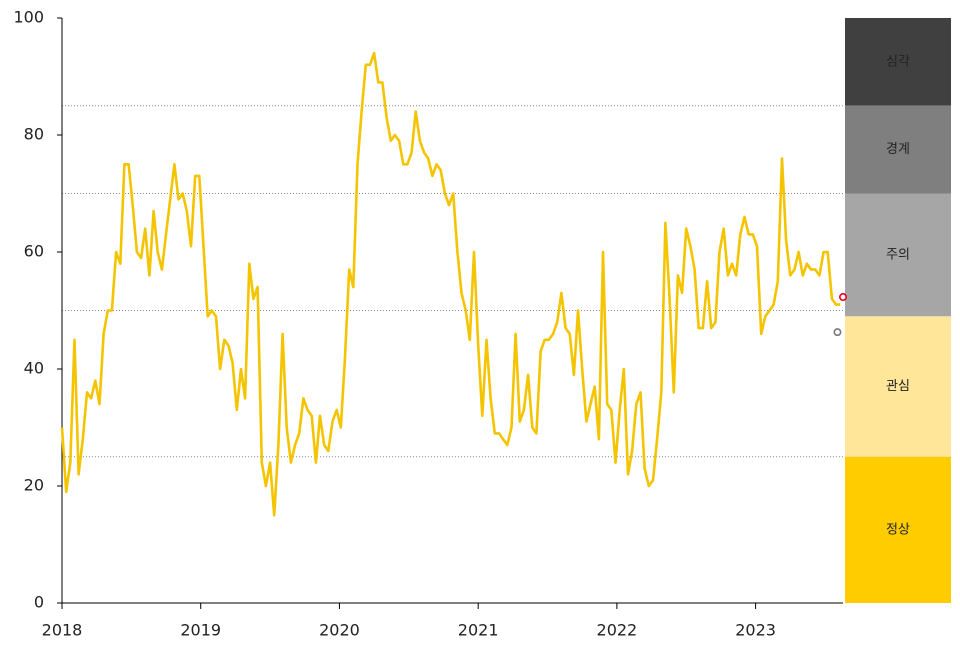  I want to click on y-tick-label: 0, so click(39, 602).